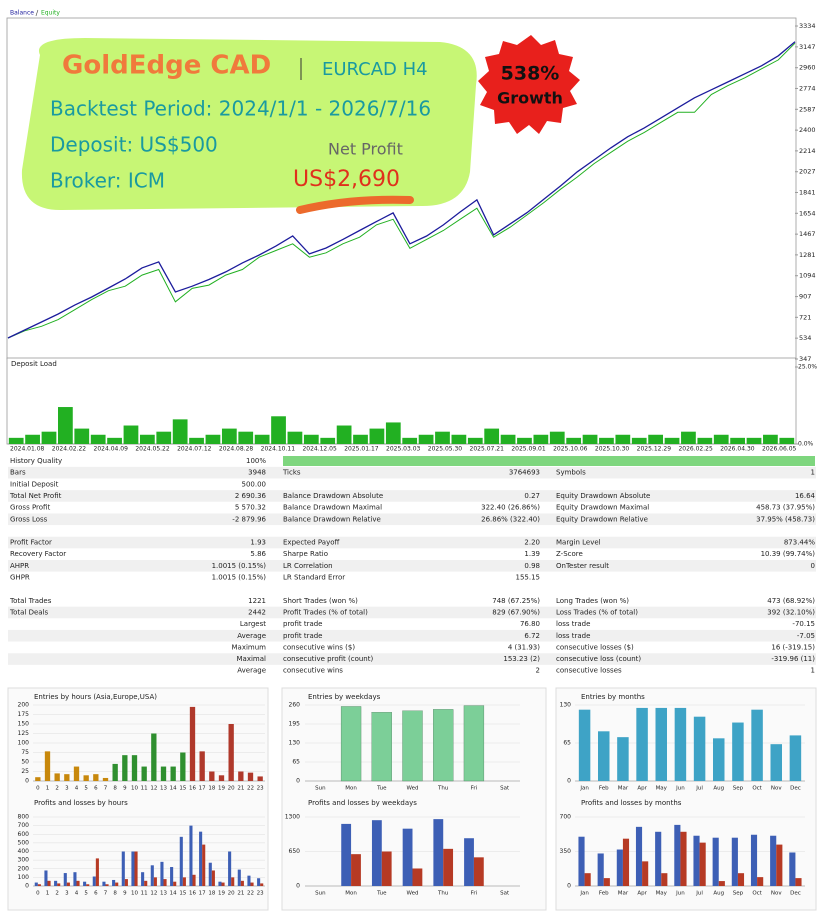 The height and width of the screenshot is (913, 825). I want to click on chart-title: Entries by hours (Asia,Europe,USA), so click(95, 697).